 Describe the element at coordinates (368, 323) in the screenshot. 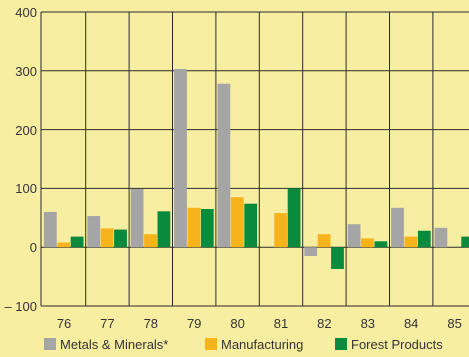

I see `x-tick-label: 83` at that location.